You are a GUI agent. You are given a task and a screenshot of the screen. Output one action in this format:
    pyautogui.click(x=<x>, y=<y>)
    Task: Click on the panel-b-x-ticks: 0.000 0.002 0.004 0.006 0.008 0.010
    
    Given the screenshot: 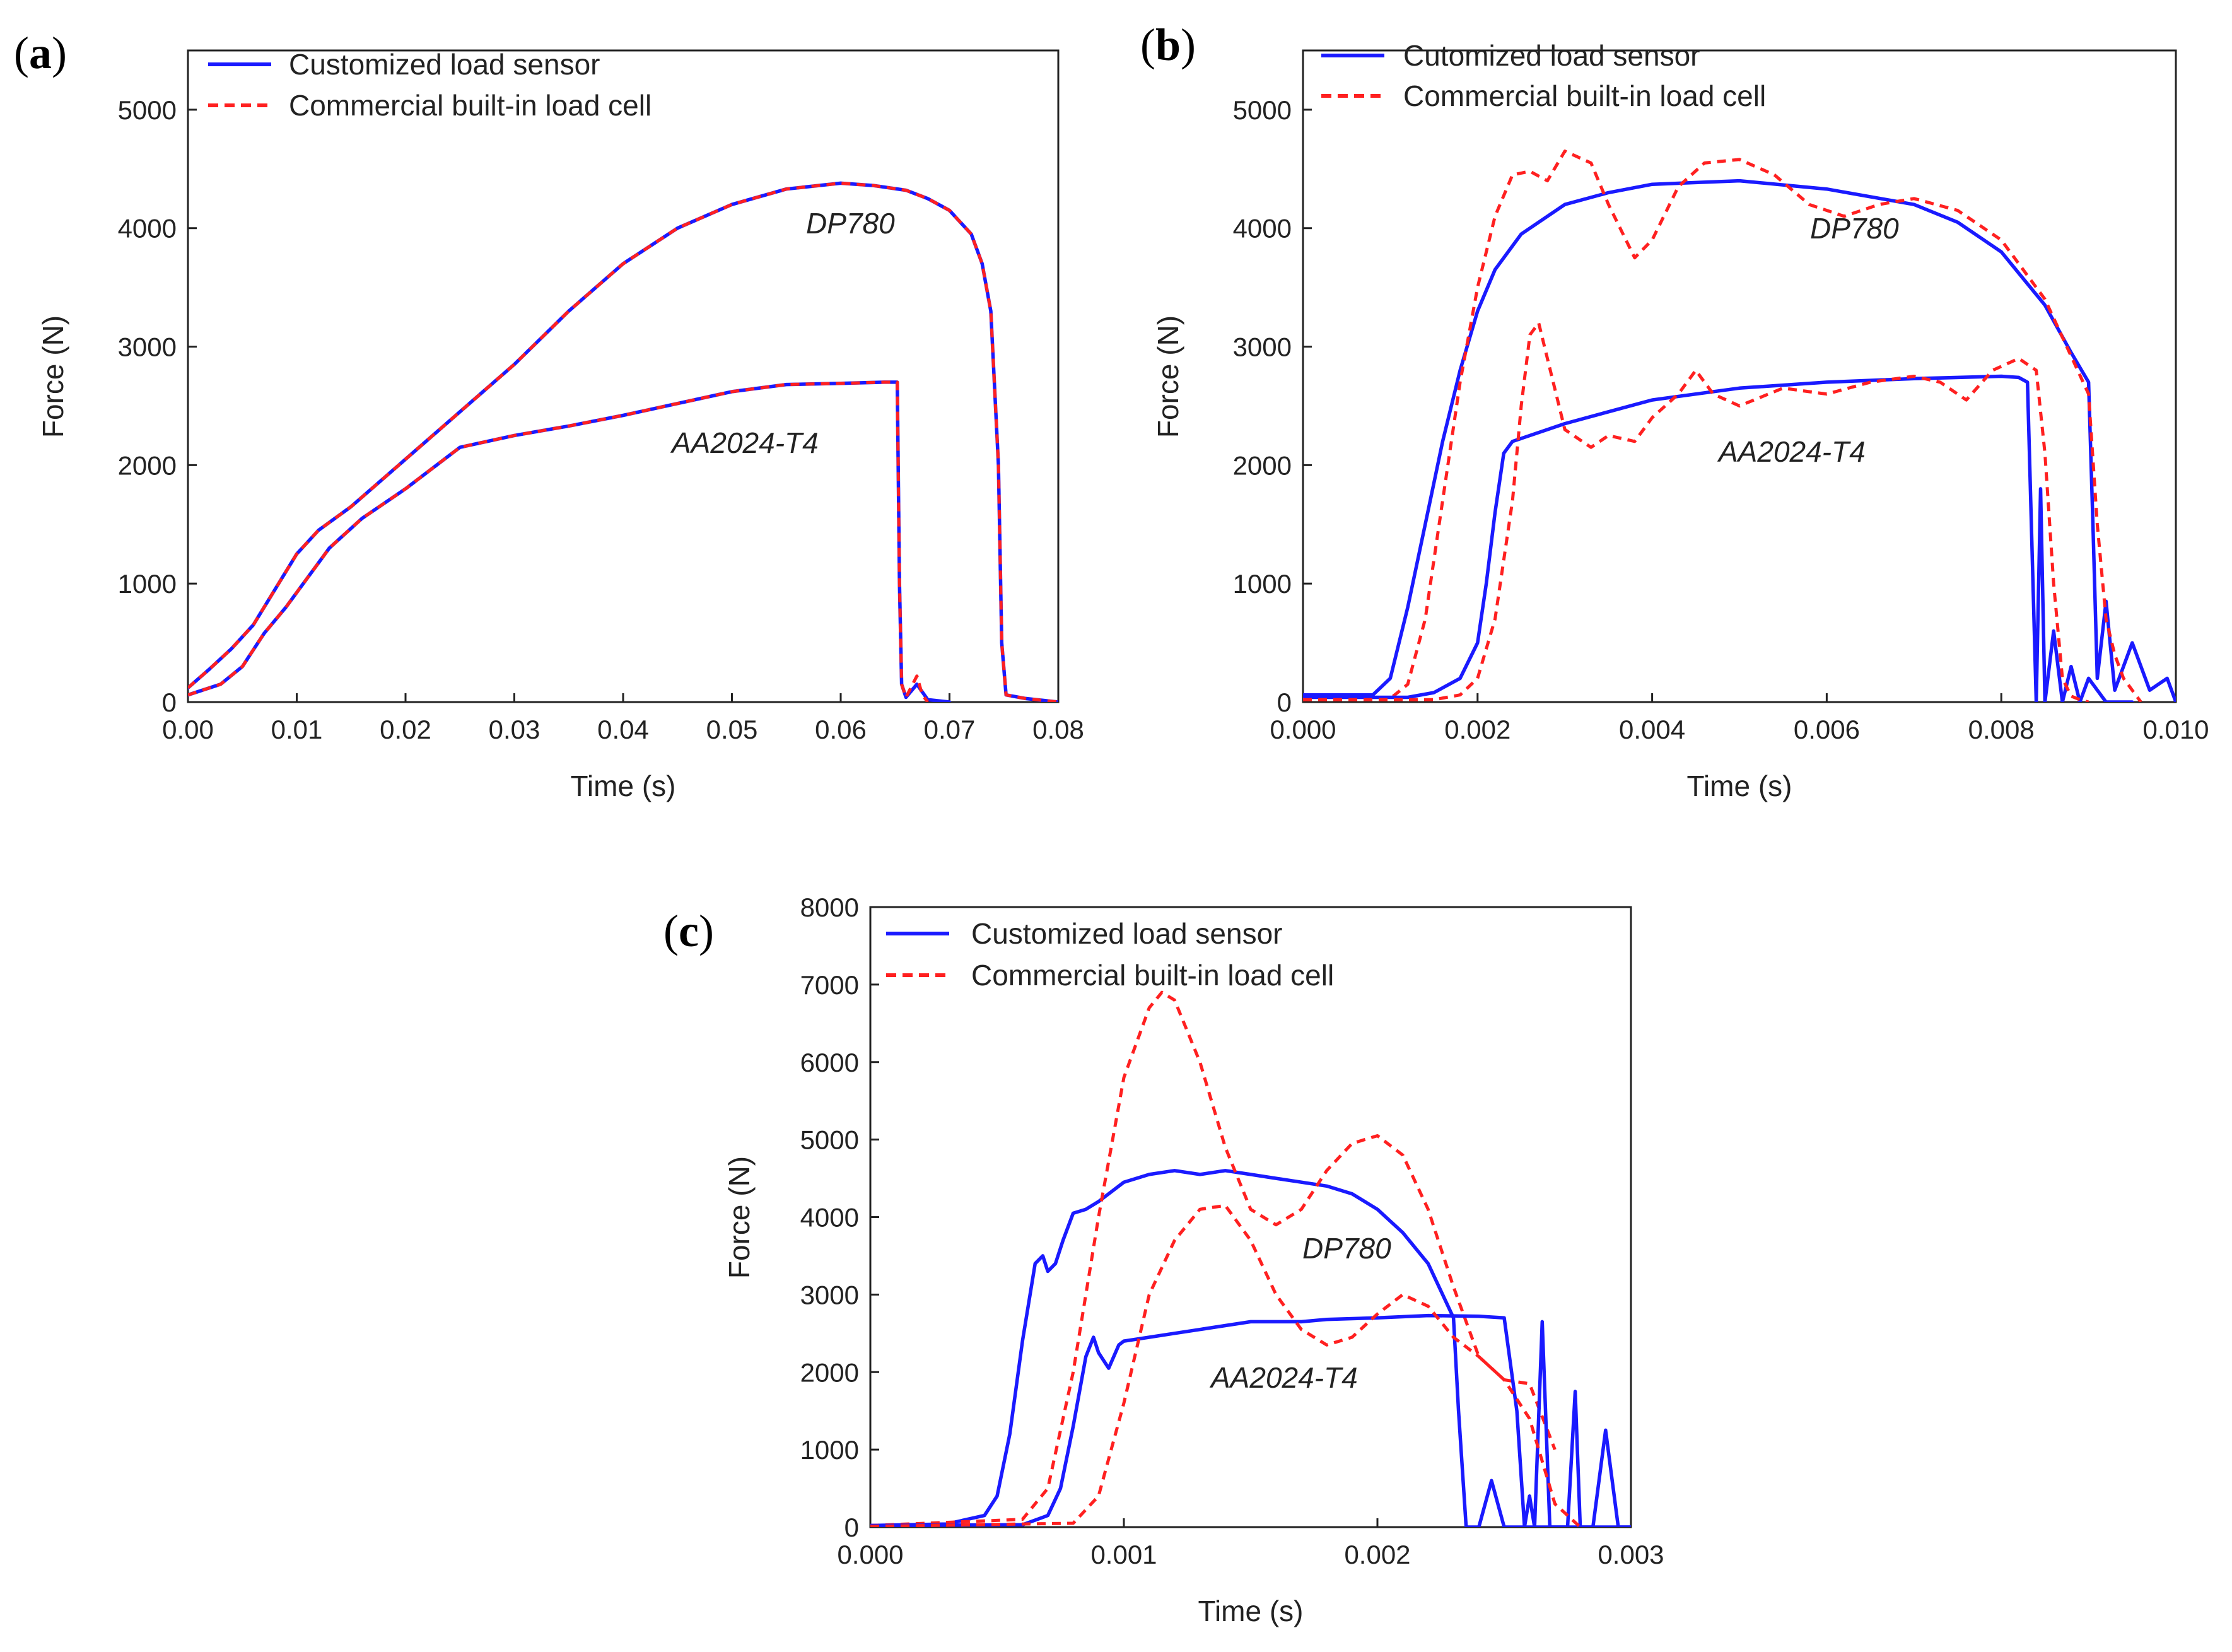 What is the action you would take?
    pyautogui.click(x=1739, y=718)
    